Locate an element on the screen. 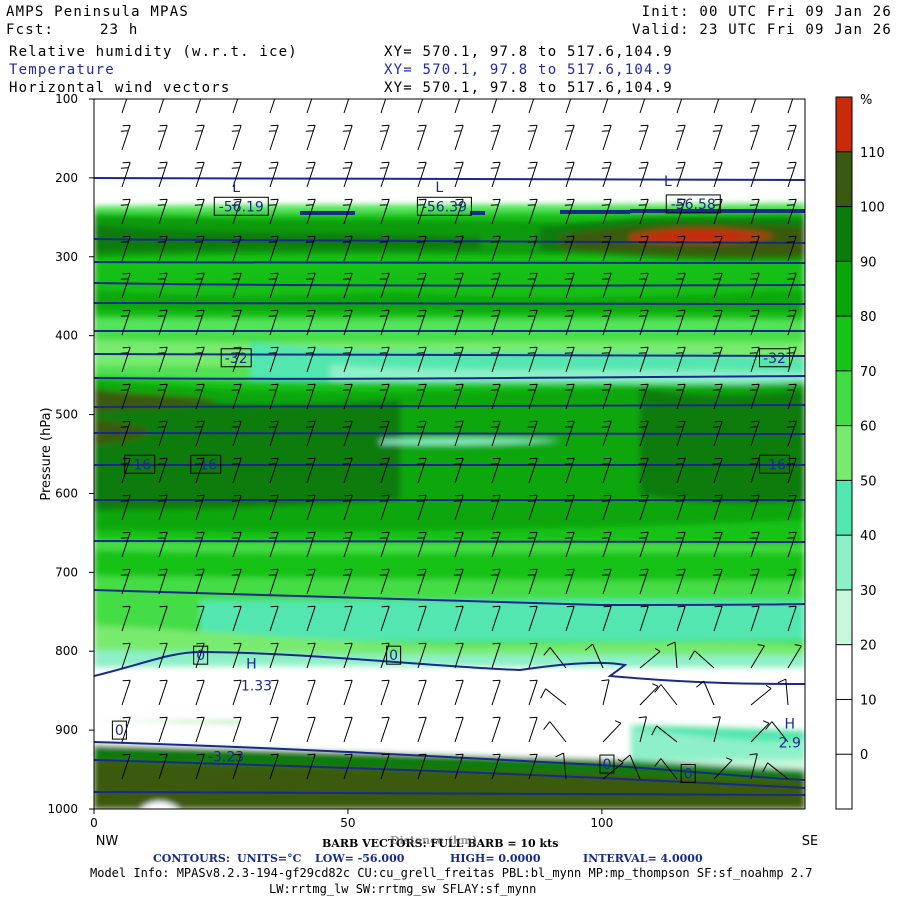 This screenshot has width=900, height=900. contour-label: -56.58 is located at coordinates (693, 205).